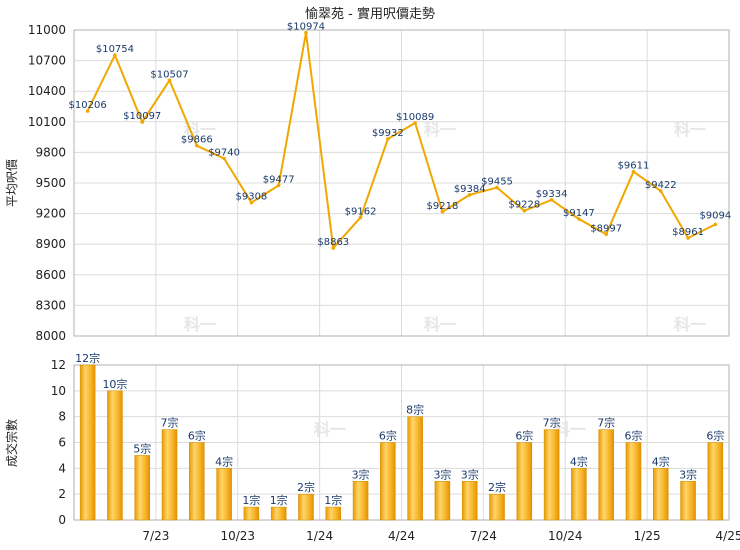 Image resolution: width=740 pixels, height=550 pixels. What do you see at coordinates (319, 536) in the screenshot?
I see `x-tick-label: 1/24` at bounding box center [319, 536].